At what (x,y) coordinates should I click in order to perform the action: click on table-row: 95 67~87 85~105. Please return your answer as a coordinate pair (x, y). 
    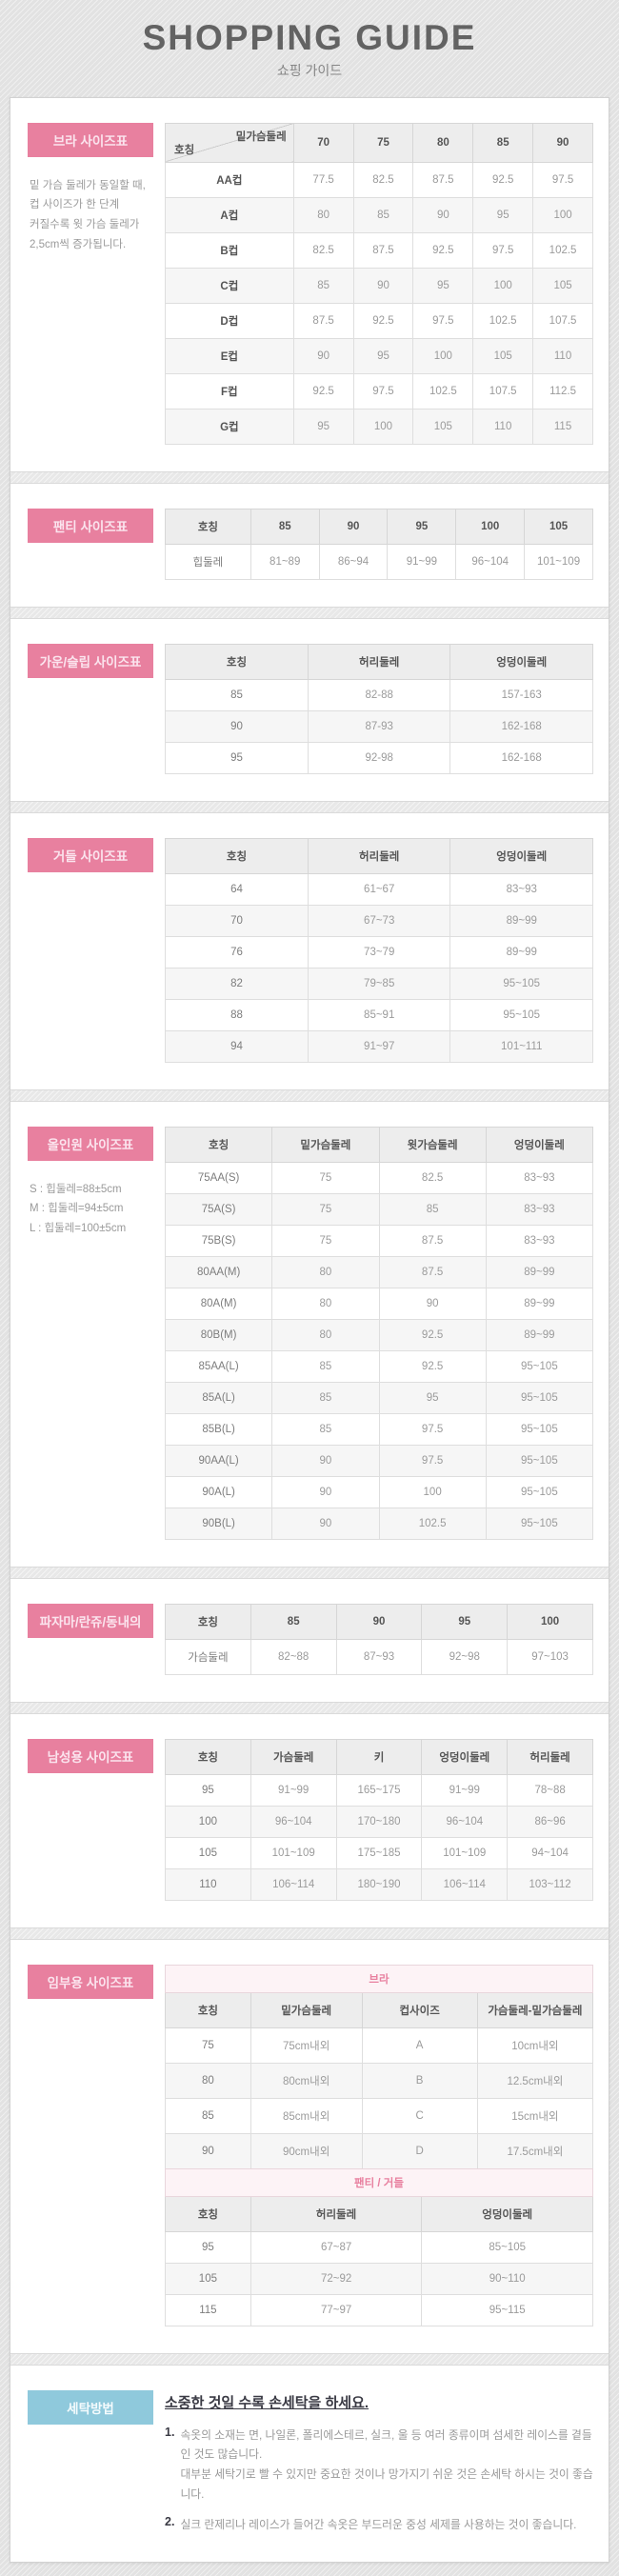
    Looking at the image, I should click on (379, 2247).